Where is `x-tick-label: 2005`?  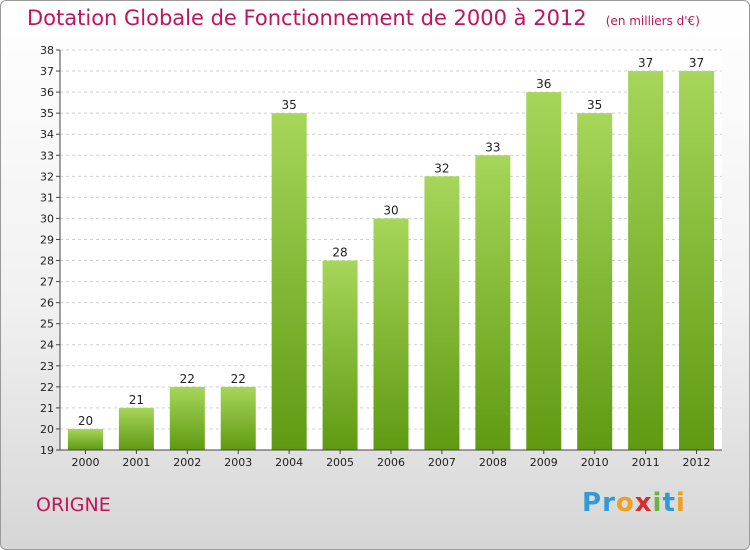 x-tick-label: 2005 is located at coordinates (340, 462).